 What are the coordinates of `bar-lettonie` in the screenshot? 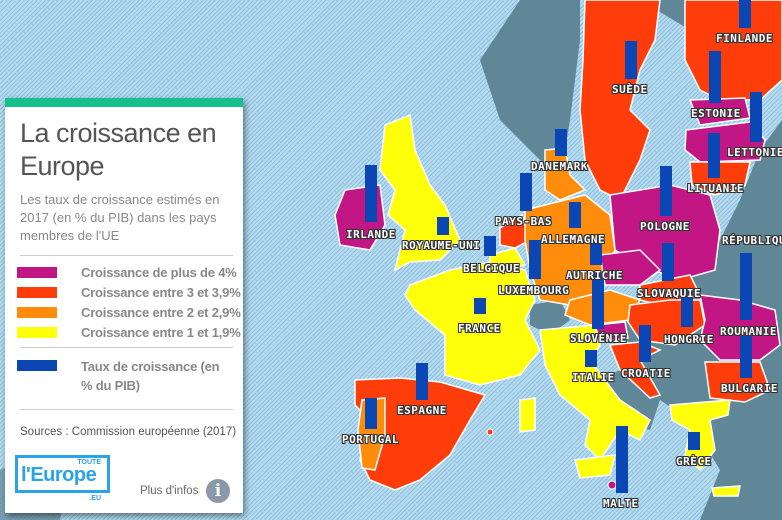 It's located at (756, 117).